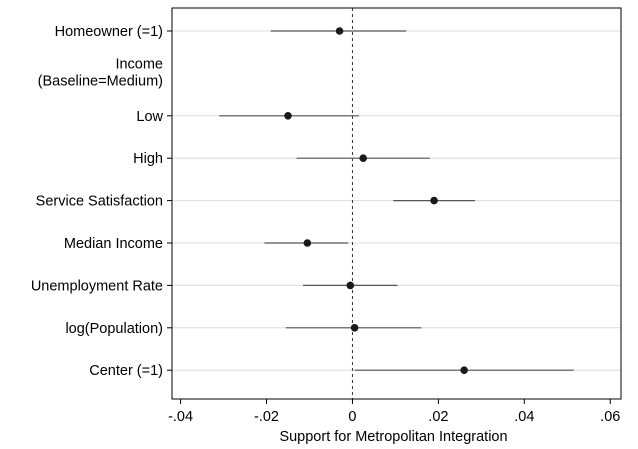  I want to click on y-tick-label-unemployment-rate: Unemployment Rate, so click(97, 286).